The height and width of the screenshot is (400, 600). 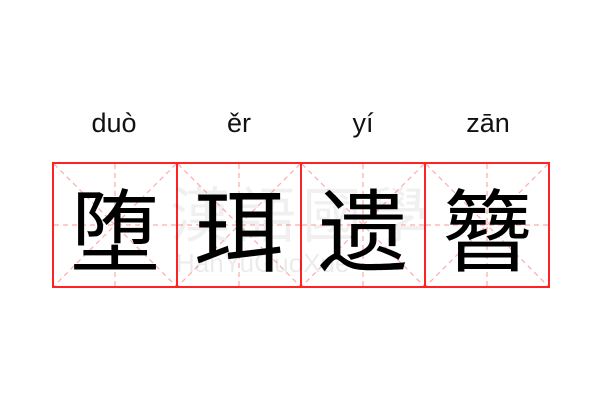 I want to click on grid-cell-4: 簪, so click(x=487, y=225).